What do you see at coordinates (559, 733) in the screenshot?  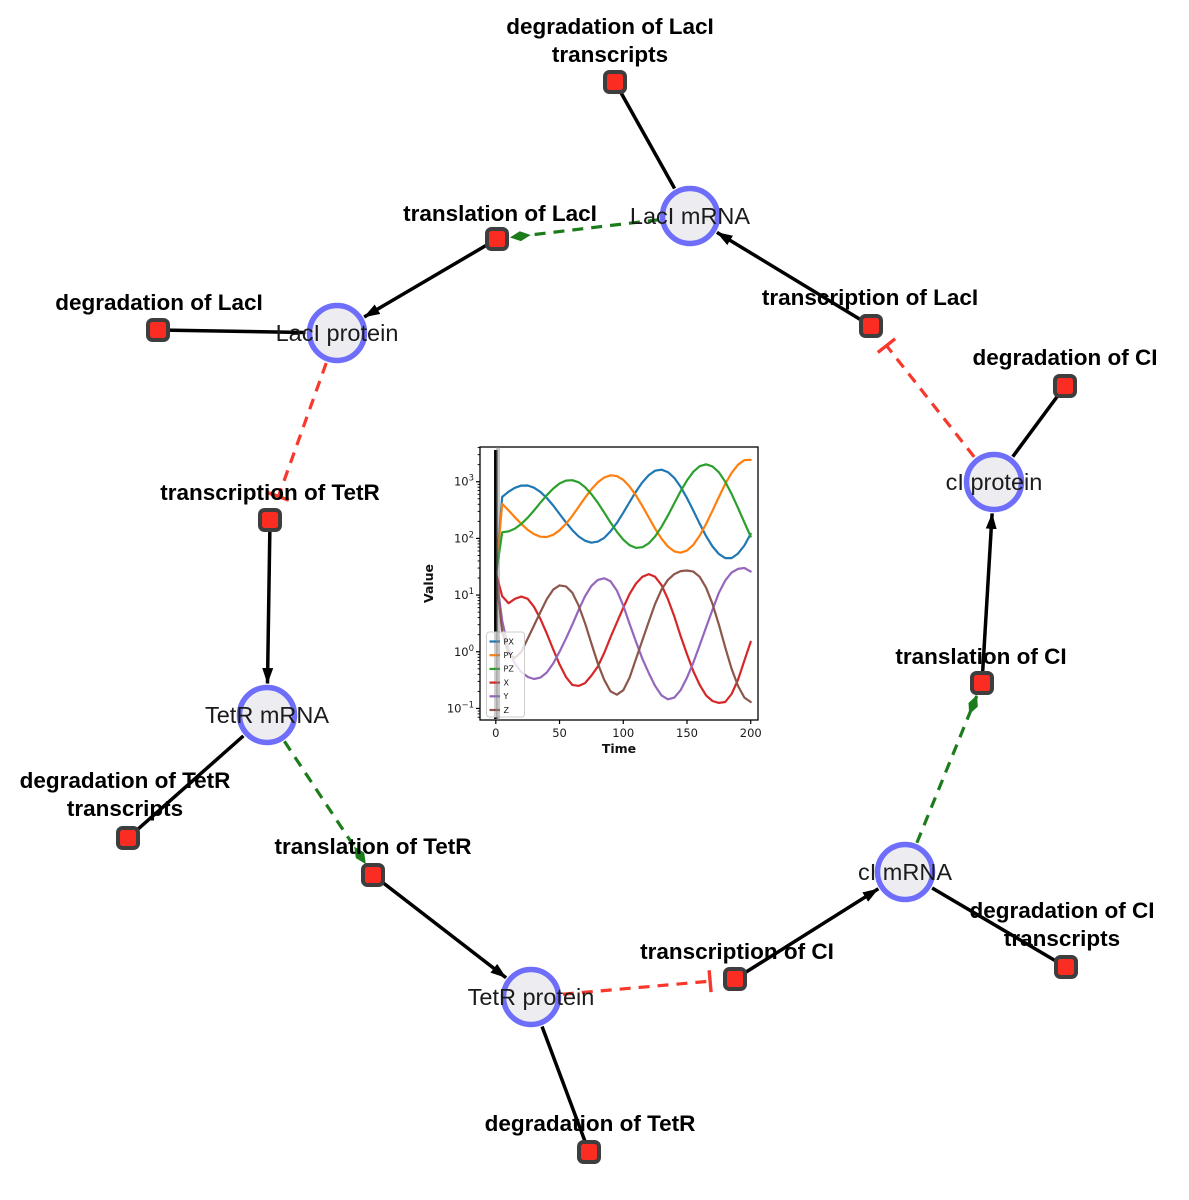 I see `x-tick-label: 50` at bounding box center [559, 733].